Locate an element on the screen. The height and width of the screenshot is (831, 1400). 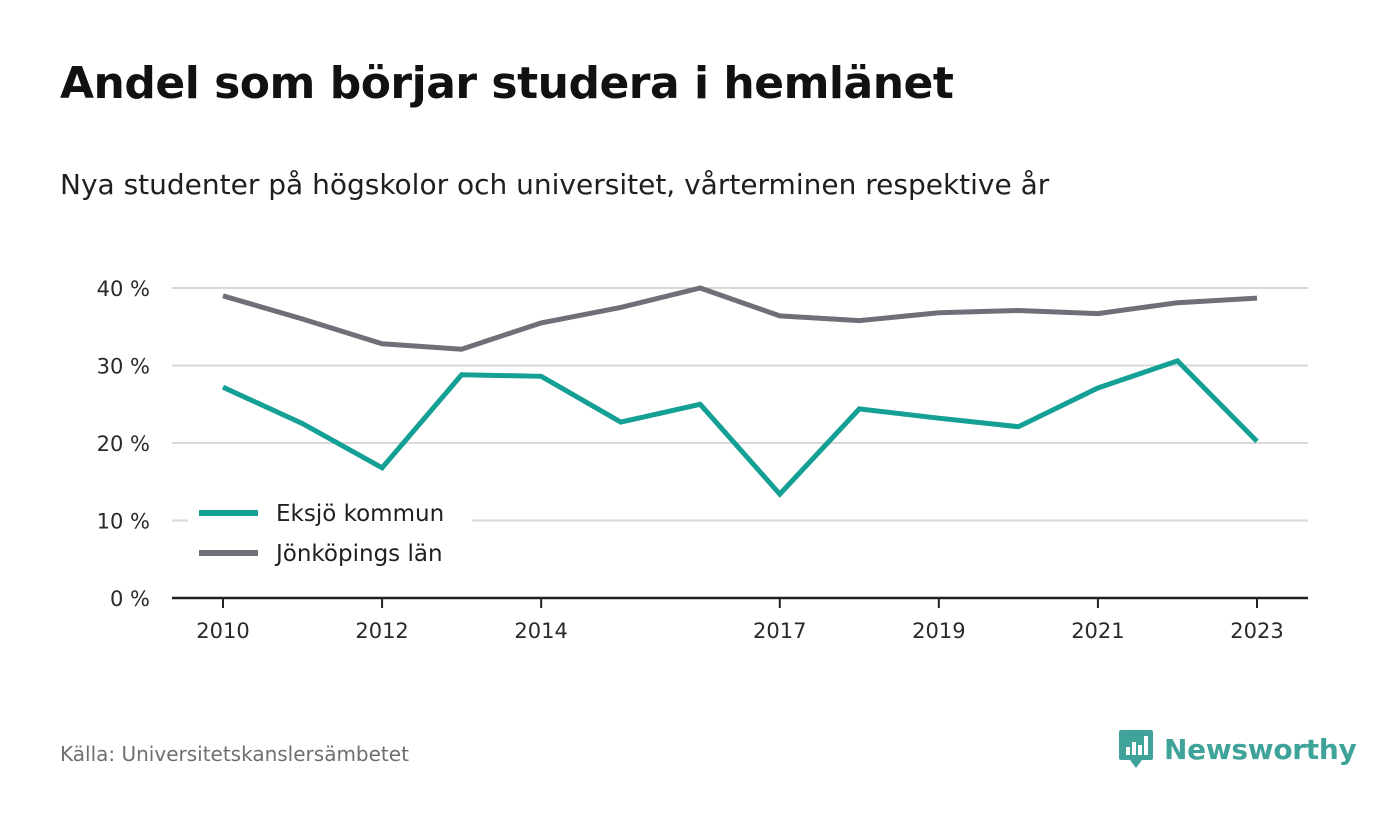
y-tick-label: 40 % is located at coordinates (123, 289).